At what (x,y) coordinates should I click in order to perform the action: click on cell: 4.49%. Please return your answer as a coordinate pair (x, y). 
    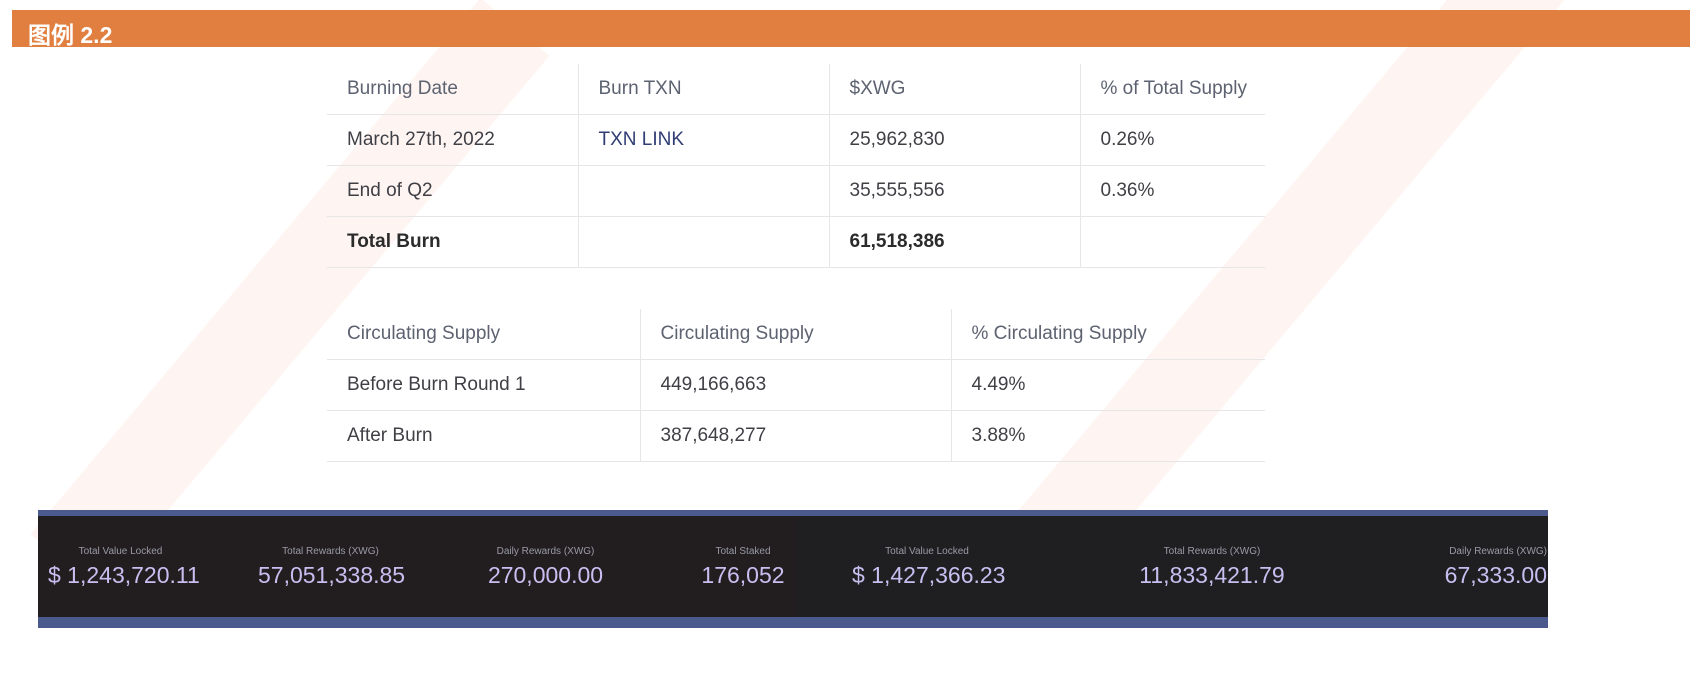
    Looking at the image, I should click on (1108, 385).